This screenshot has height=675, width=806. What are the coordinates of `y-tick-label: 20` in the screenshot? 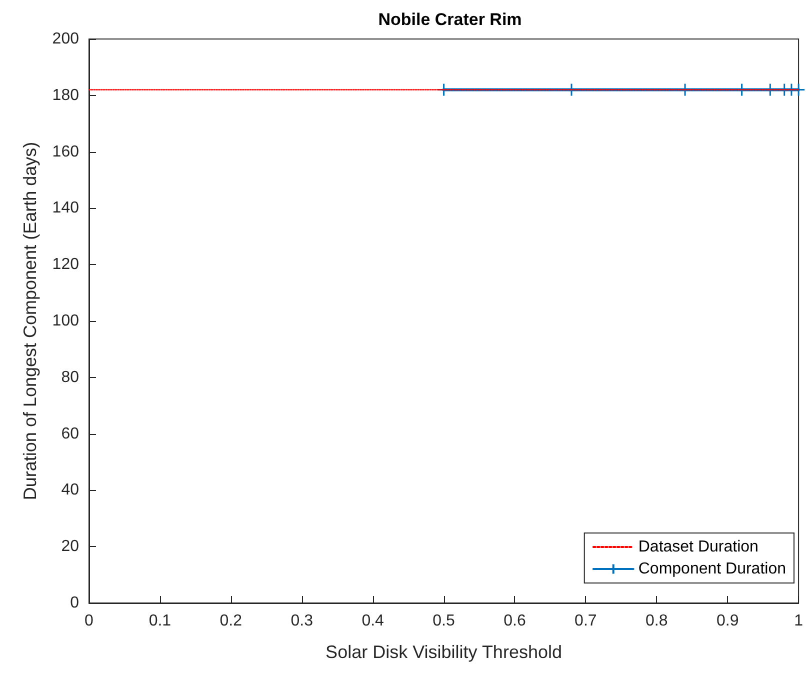 It's located at (70, 547).